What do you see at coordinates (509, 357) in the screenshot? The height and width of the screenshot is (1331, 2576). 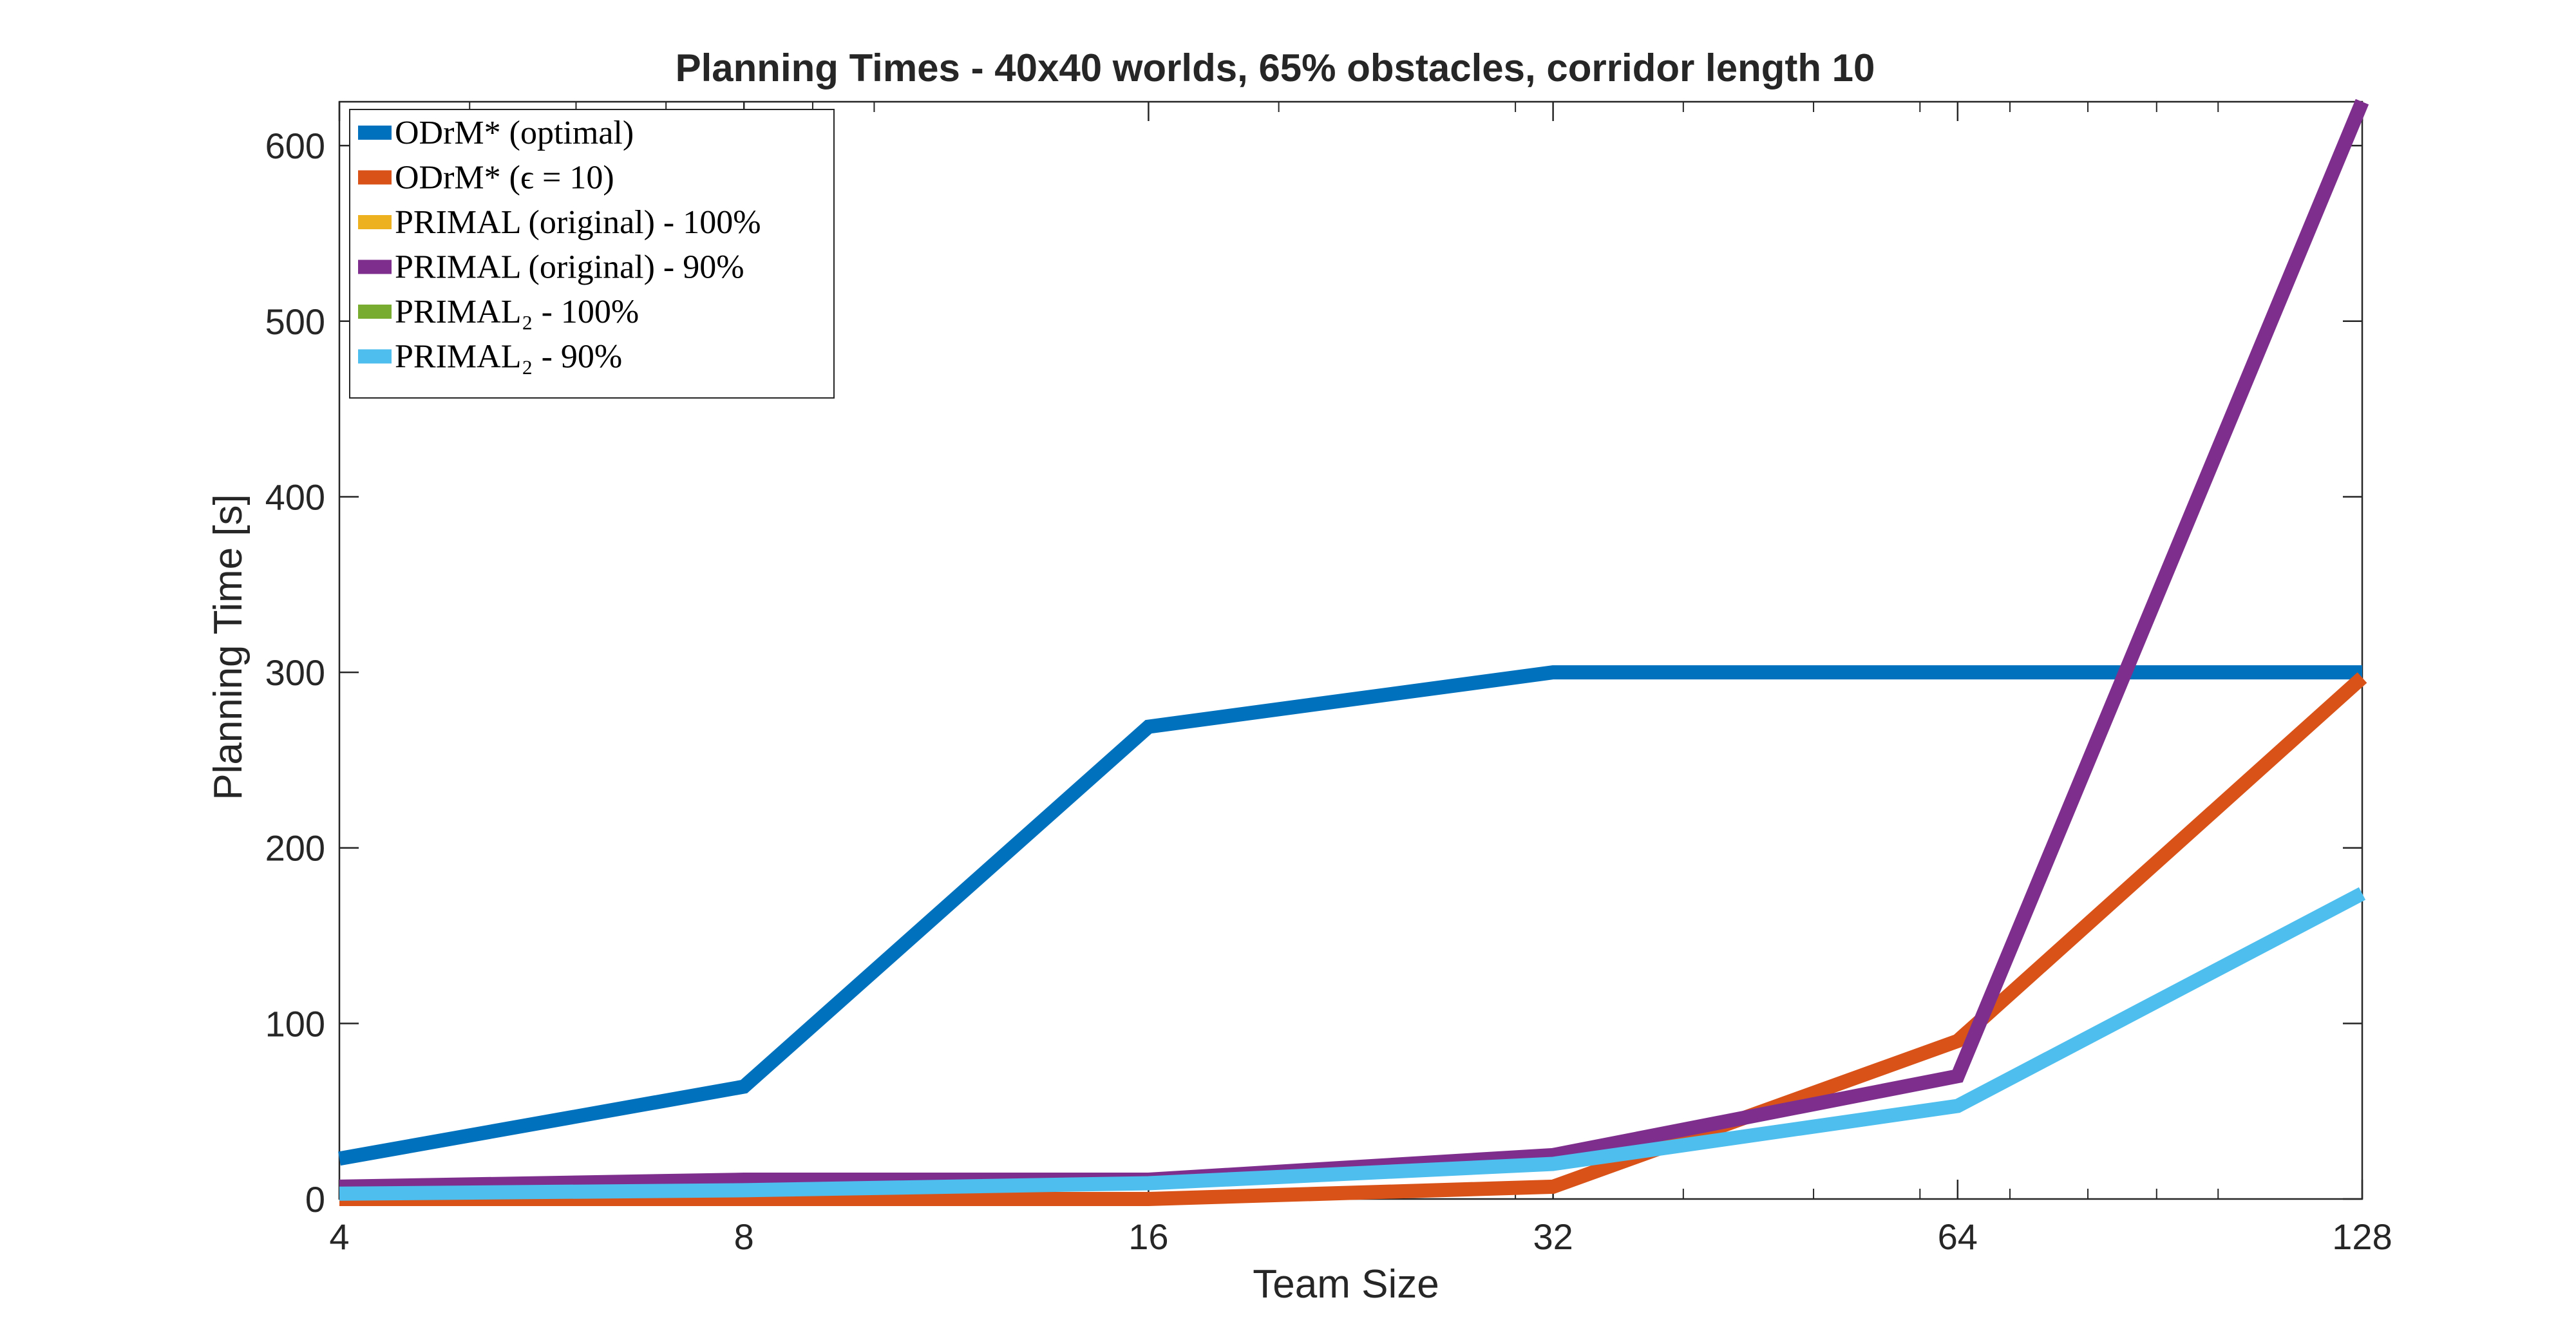 I see `legend-label: PRIMAL₂ - 90%` at bounding box center [509, 357].